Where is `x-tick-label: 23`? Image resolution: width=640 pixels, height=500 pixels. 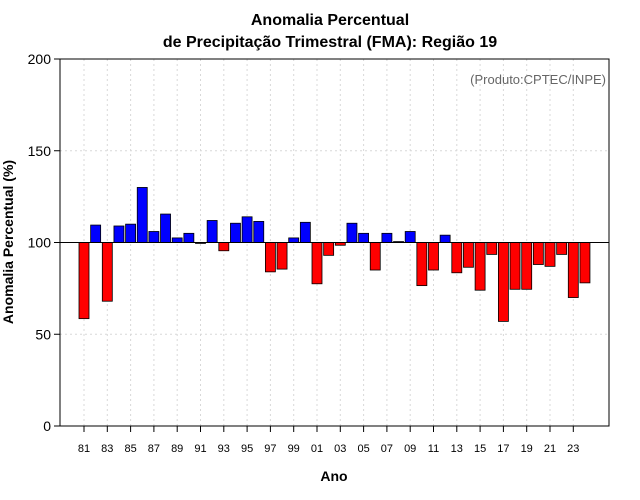 x-tick-label: 23 is located at coordinates (573, 449).